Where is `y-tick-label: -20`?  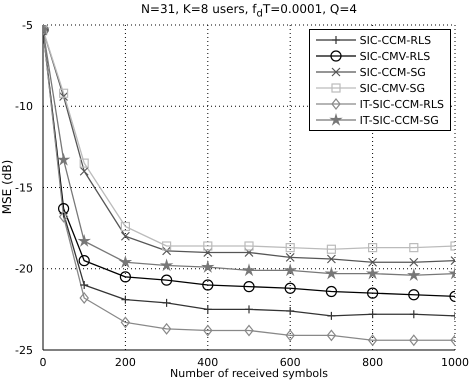 y-tick-label: -20 is located at coordinates (24, 269).